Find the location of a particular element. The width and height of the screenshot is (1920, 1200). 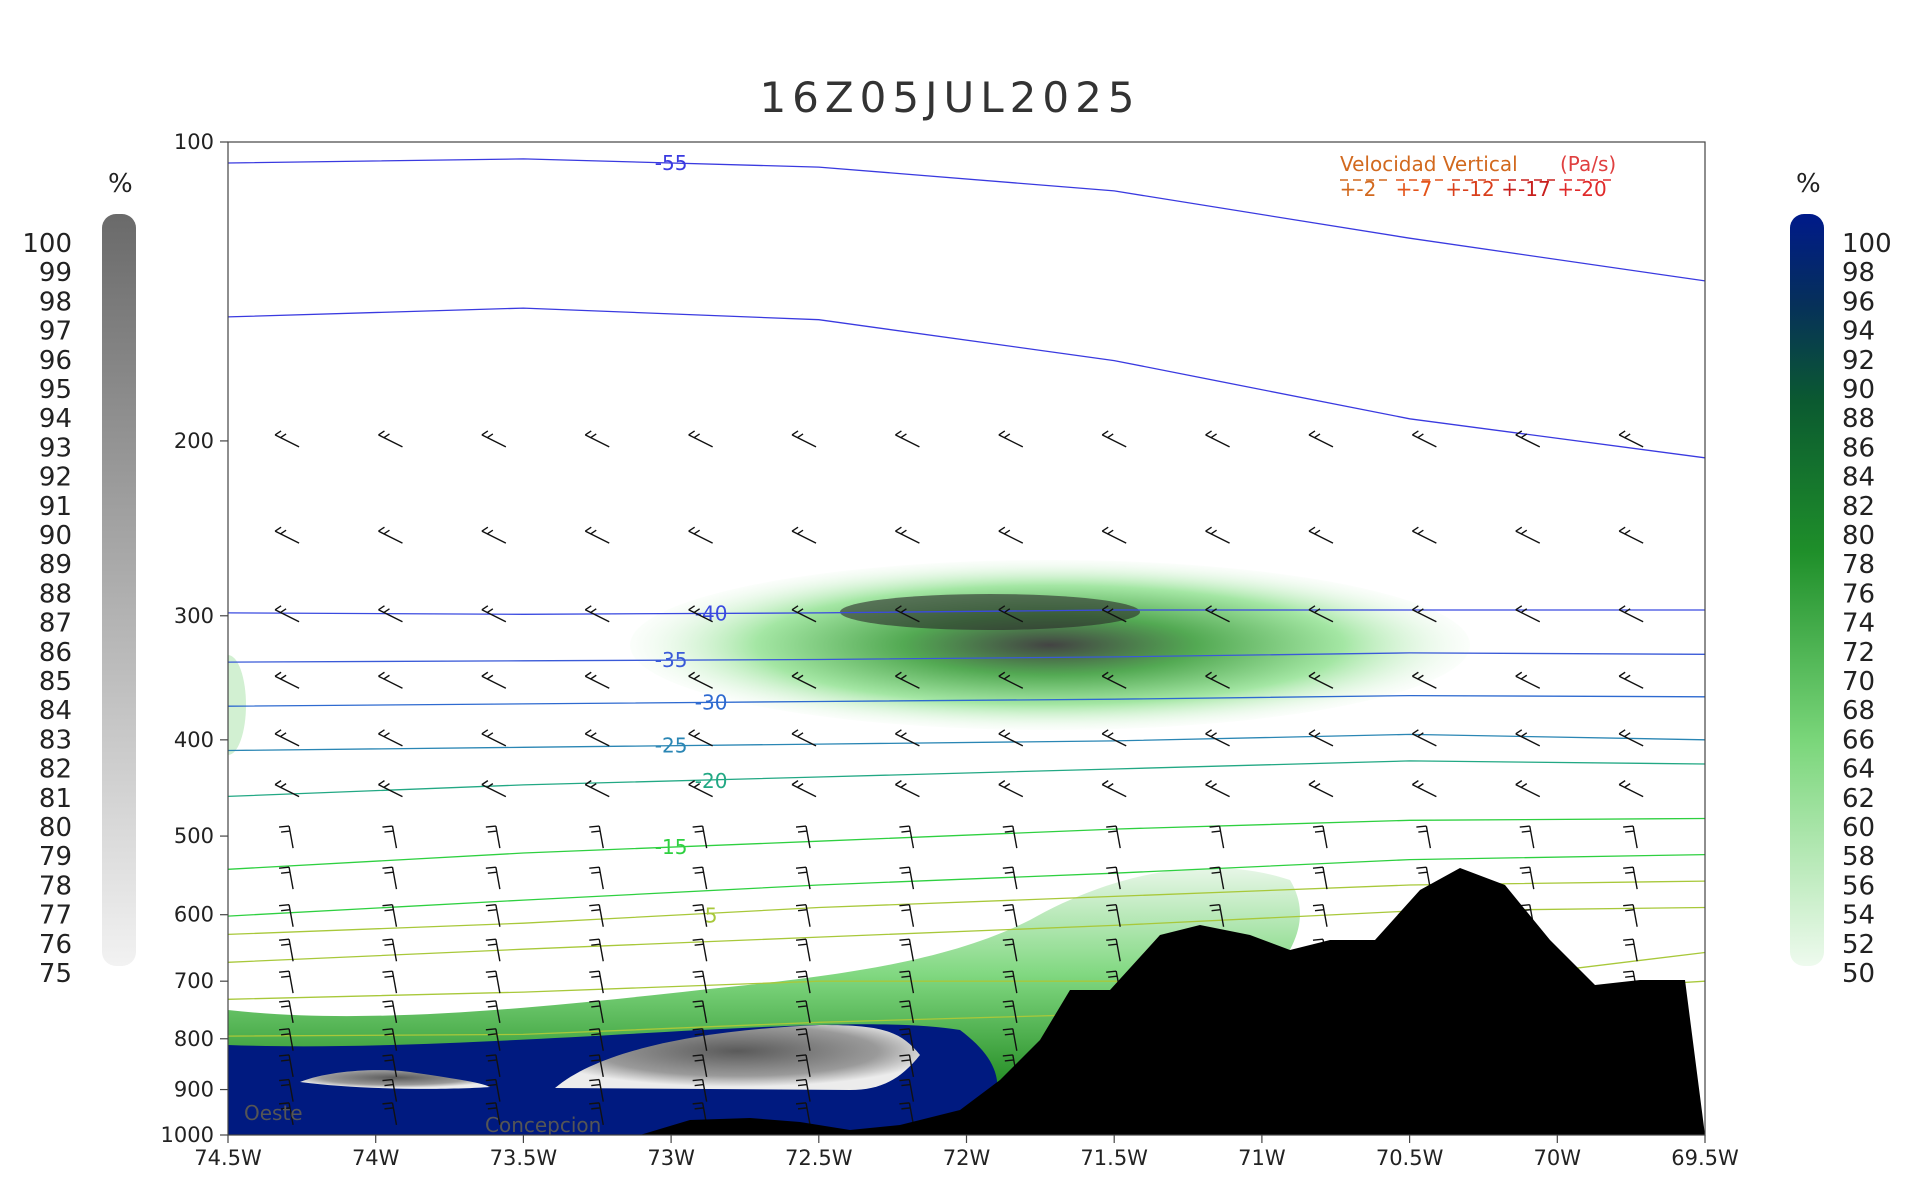

y-tick-label-400: 400 is located at coordinates (194, 740).